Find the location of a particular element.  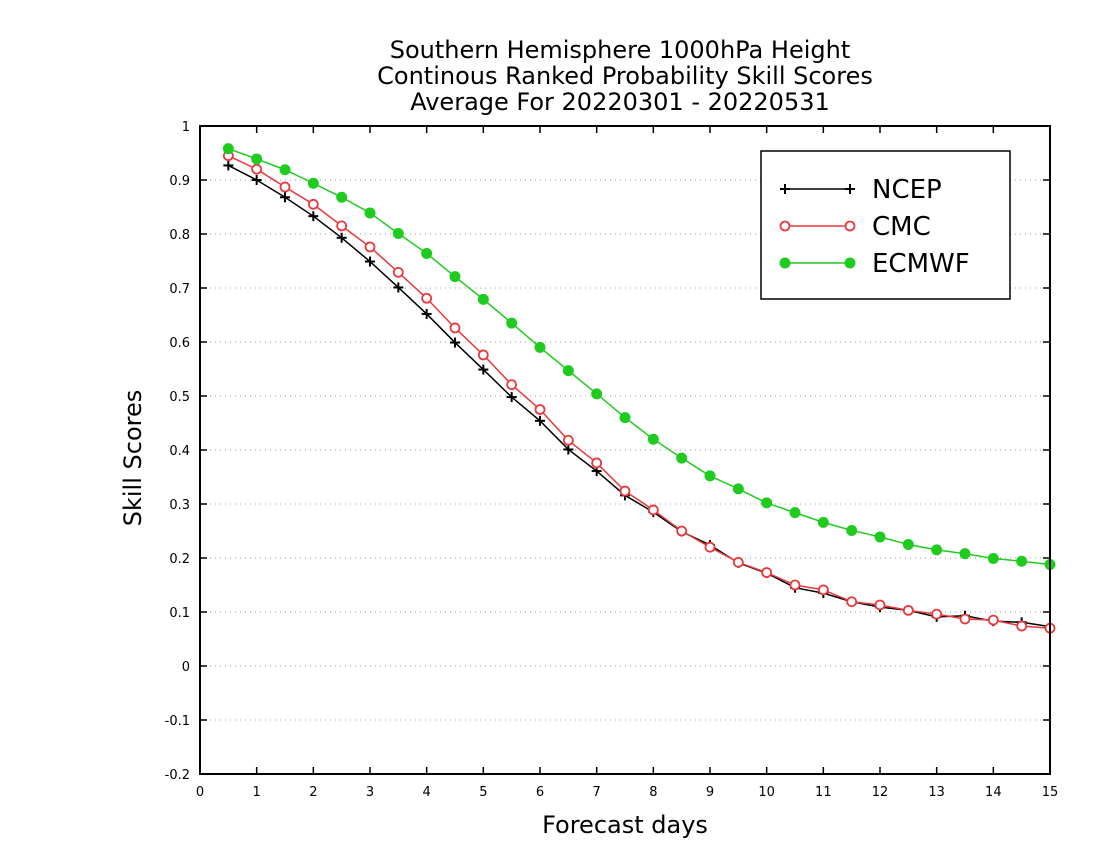

x-tick-label: 12 is located at coordinates (880, 792).